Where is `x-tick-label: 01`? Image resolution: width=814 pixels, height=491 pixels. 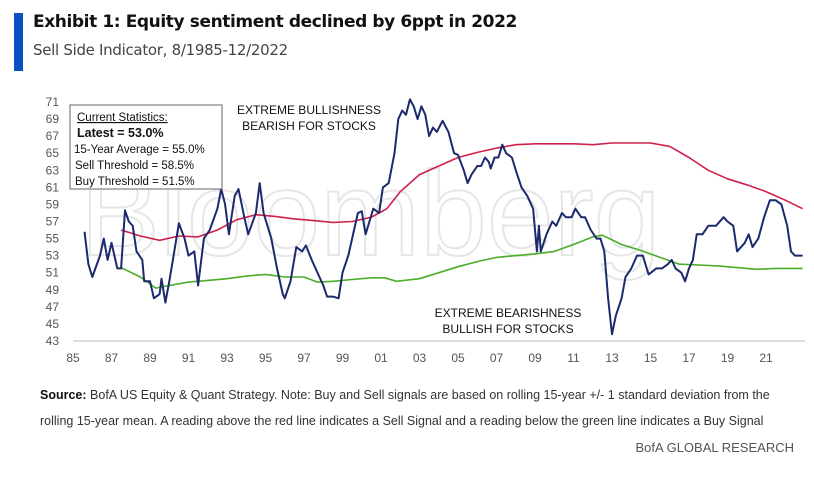
x-tick-label: 01 is located at coordinates (381, 358).